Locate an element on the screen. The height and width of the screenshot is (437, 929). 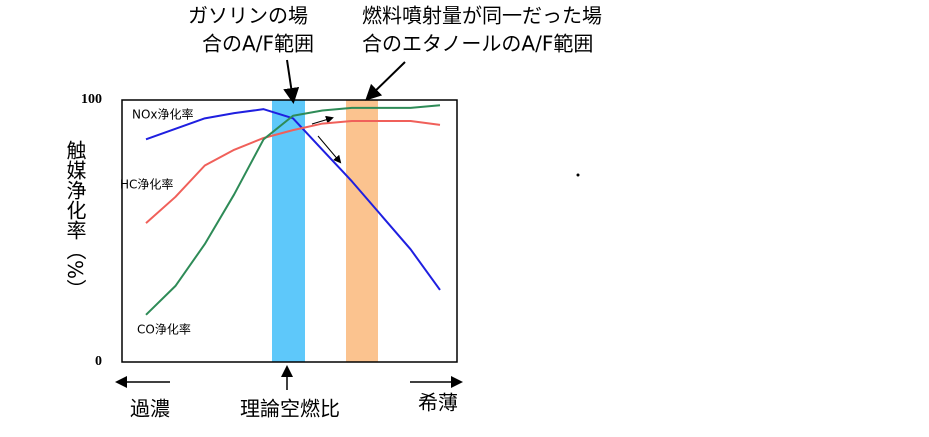
y-tick-label: 100 is located at coordinates (91, 99).